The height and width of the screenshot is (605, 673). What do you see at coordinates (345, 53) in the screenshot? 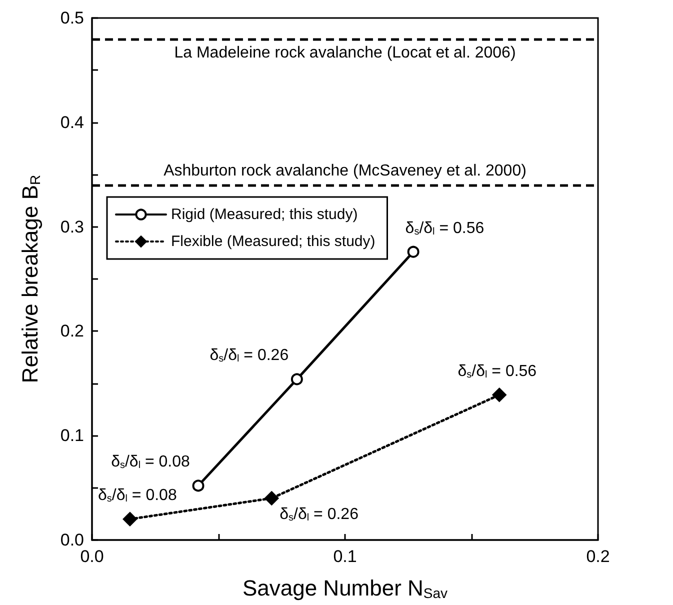
I see `ref-line-label: La Madeleine rock avalanche (Locat et al. 2006)` at bounding box center [345, 53].